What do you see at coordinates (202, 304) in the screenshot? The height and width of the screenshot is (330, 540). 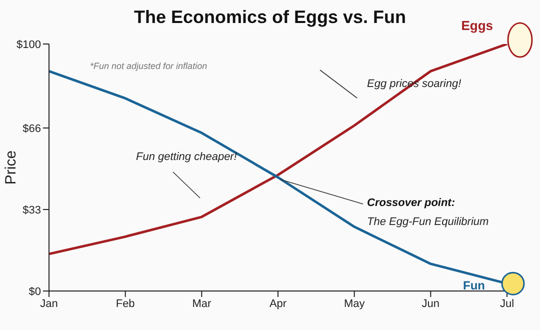 I see `x-tick-label: Mar` at bounding box center [202, 304].